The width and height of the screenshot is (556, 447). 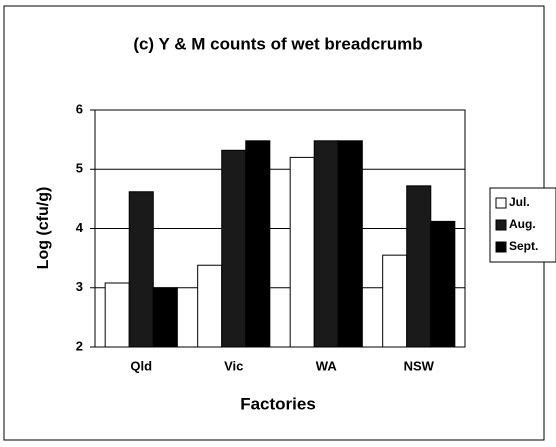 What do you see at coordinates (278, 403) in the screenshot?
I see `x-axis-label: Factories` at bounding box center [278, 403].